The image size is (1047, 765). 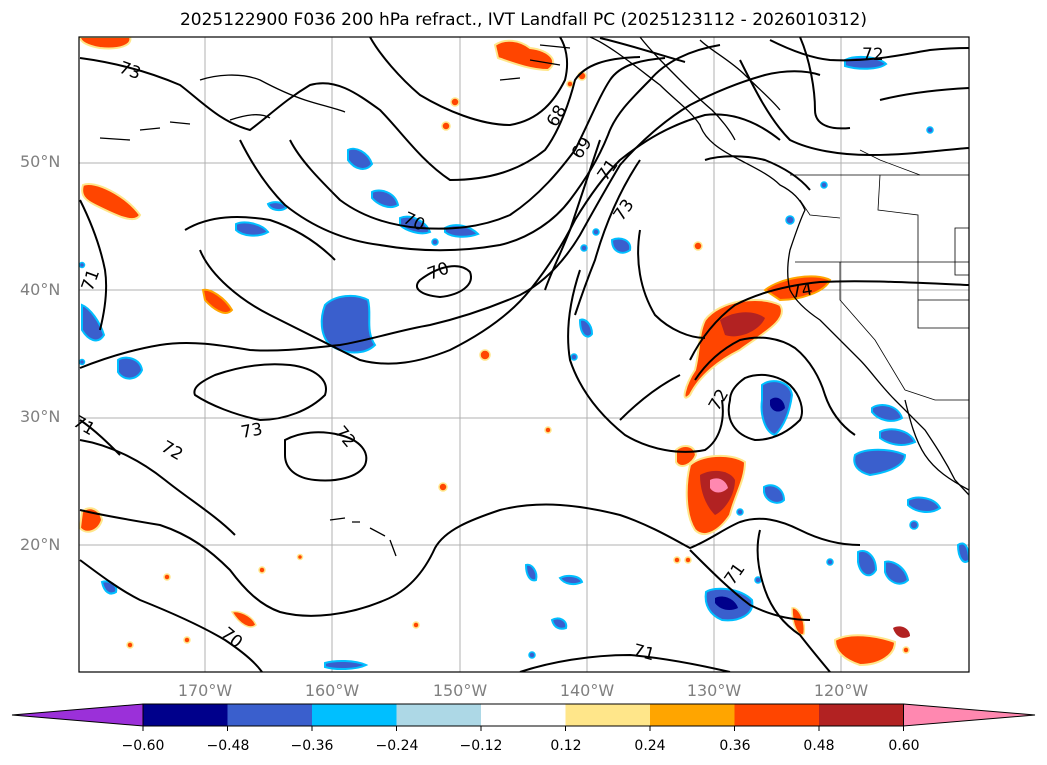 I want to click on colorbar-extend-min, so click(x=77, y=715).